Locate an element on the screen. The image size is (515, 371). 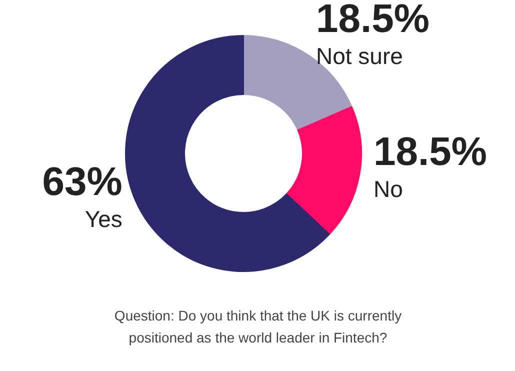
slice-label: Not sure is located at coordinates (359, 56).